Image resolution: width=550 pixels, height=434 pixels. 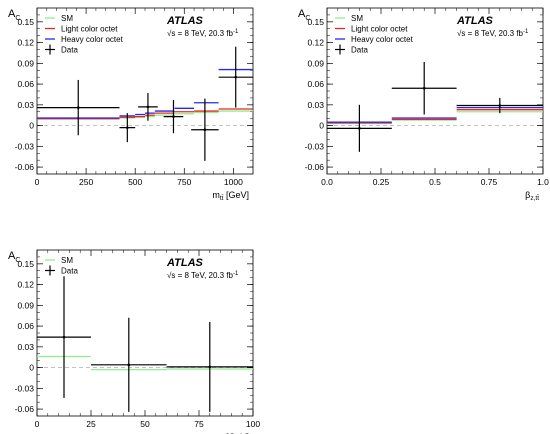 What do you see at coordinates (91, 424) in the screenshot?
I see `x-tick-label: 25` at bounding box center [91, 424].